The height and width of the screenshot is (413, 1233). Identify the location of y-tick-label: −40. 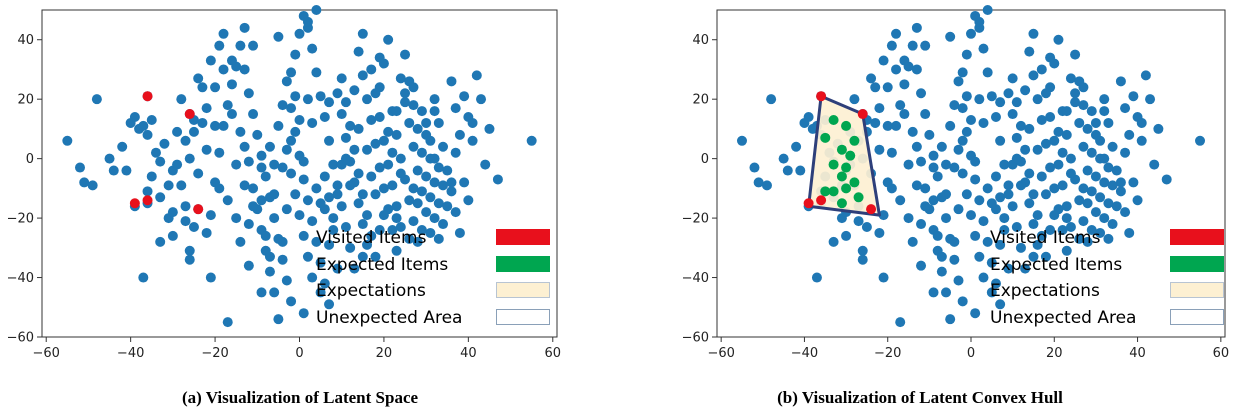
(695, 278).